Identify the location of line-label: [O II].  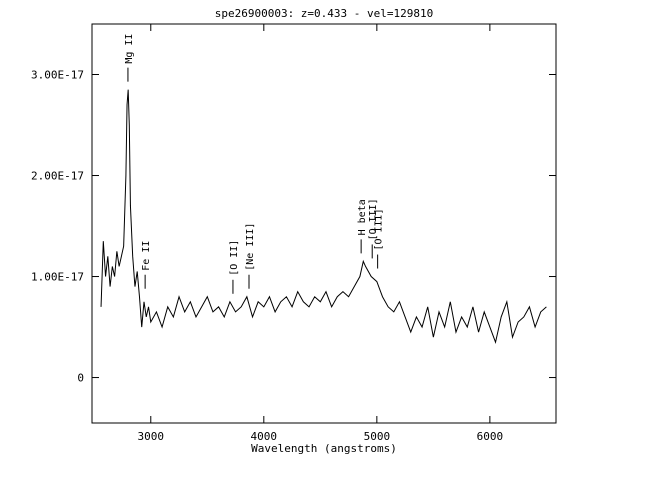
(234, 258).